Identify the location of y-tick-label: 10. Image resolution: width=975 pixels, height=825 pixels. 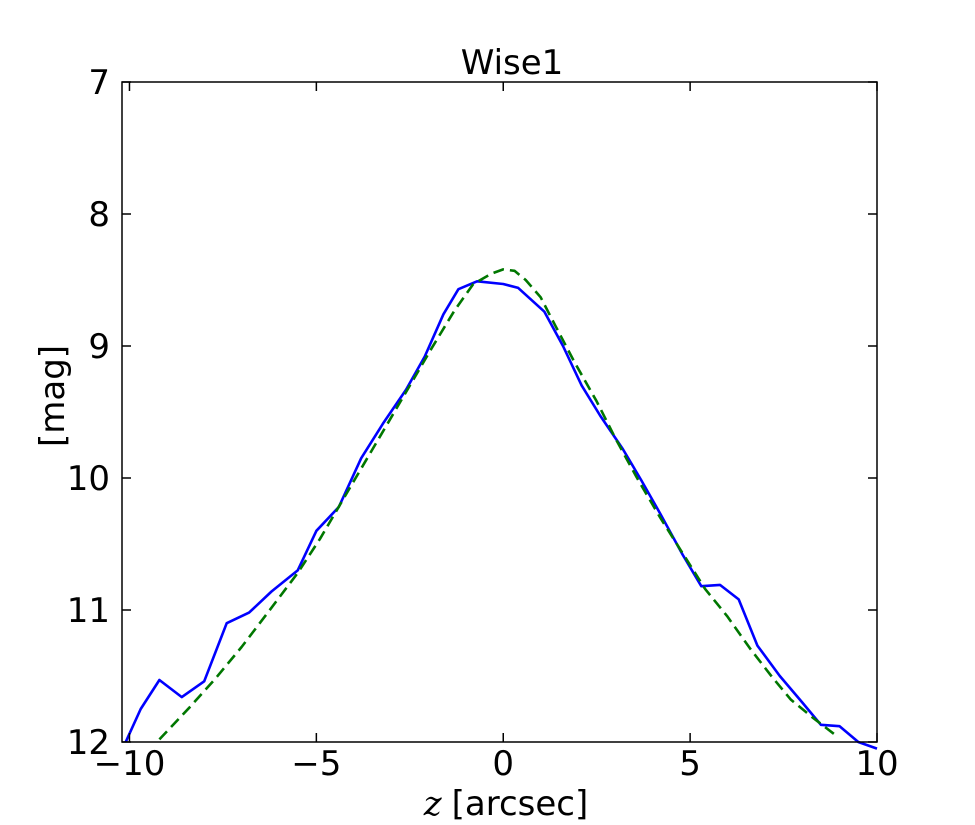
(88, 479).